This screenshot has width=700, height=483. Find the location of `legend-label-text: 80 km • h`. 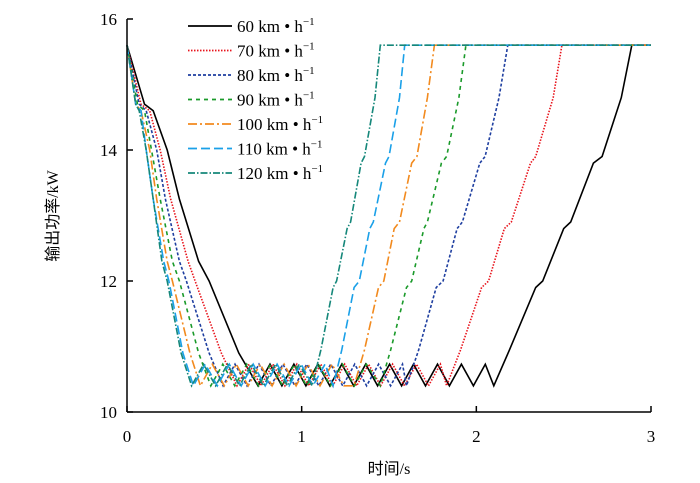

legend-label-text: 80 km • h is located at coordinates (270, 75).